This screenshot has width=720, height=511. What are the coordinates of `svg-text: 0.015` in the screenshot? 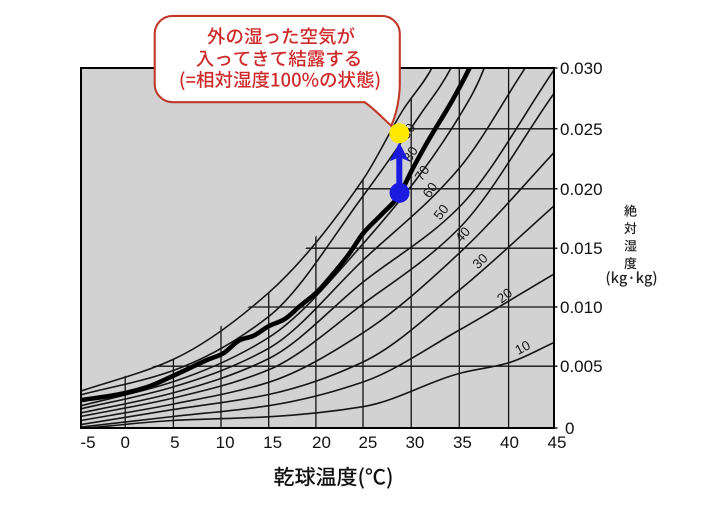 It's located at (581, 248).